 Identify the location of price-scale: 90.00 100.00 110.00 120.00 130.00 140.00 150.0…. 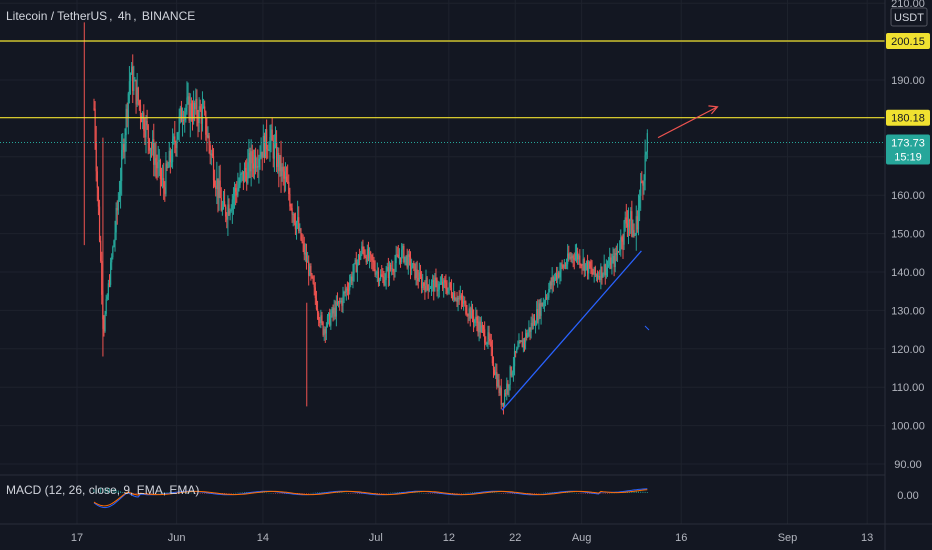
(908, 235).